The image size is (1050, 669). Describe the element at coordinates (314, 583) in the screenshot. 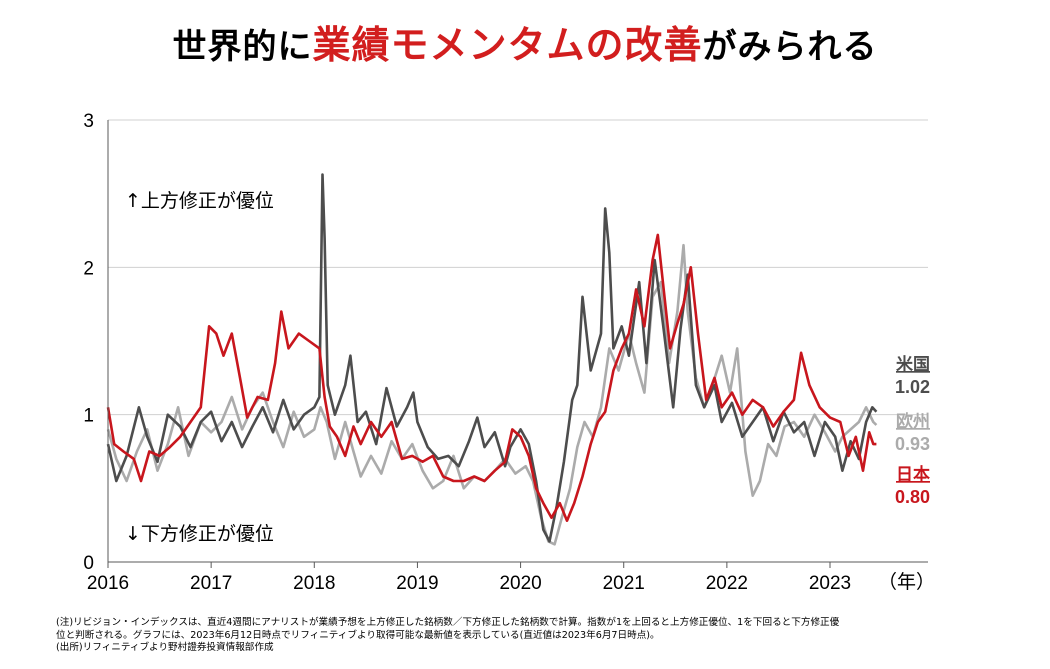

I see `x-tick-label: 2018` at that location.